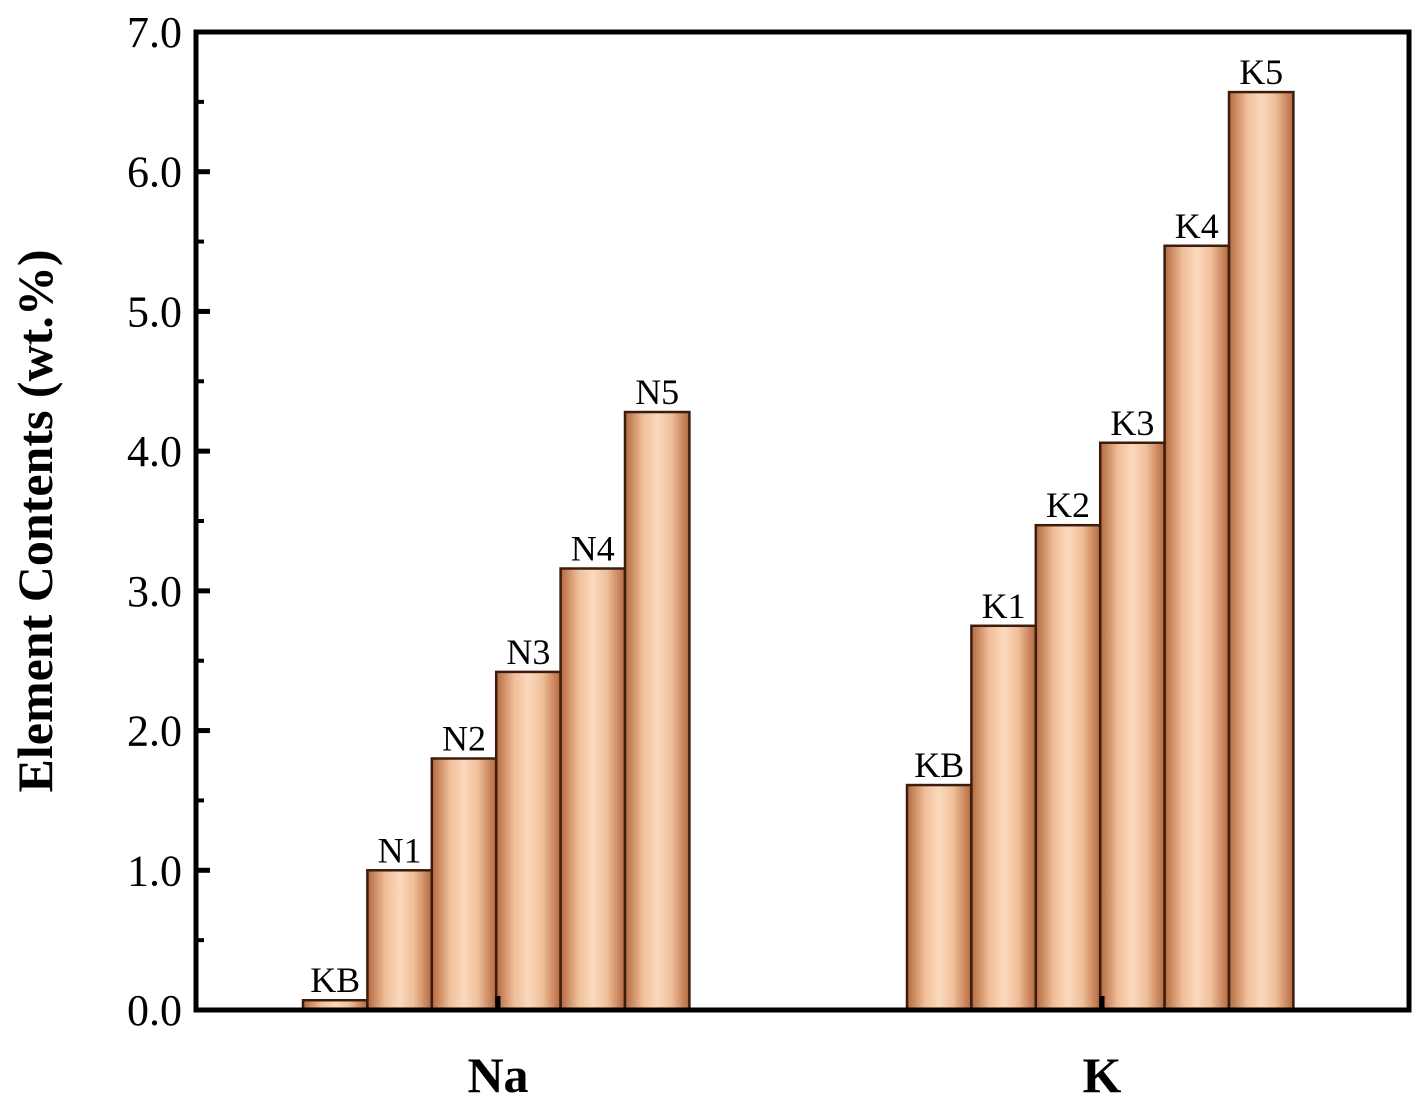 The width and height of the screenshot is (1417, 1105). I want to click on bar-k-k5, so click(1261, 551).